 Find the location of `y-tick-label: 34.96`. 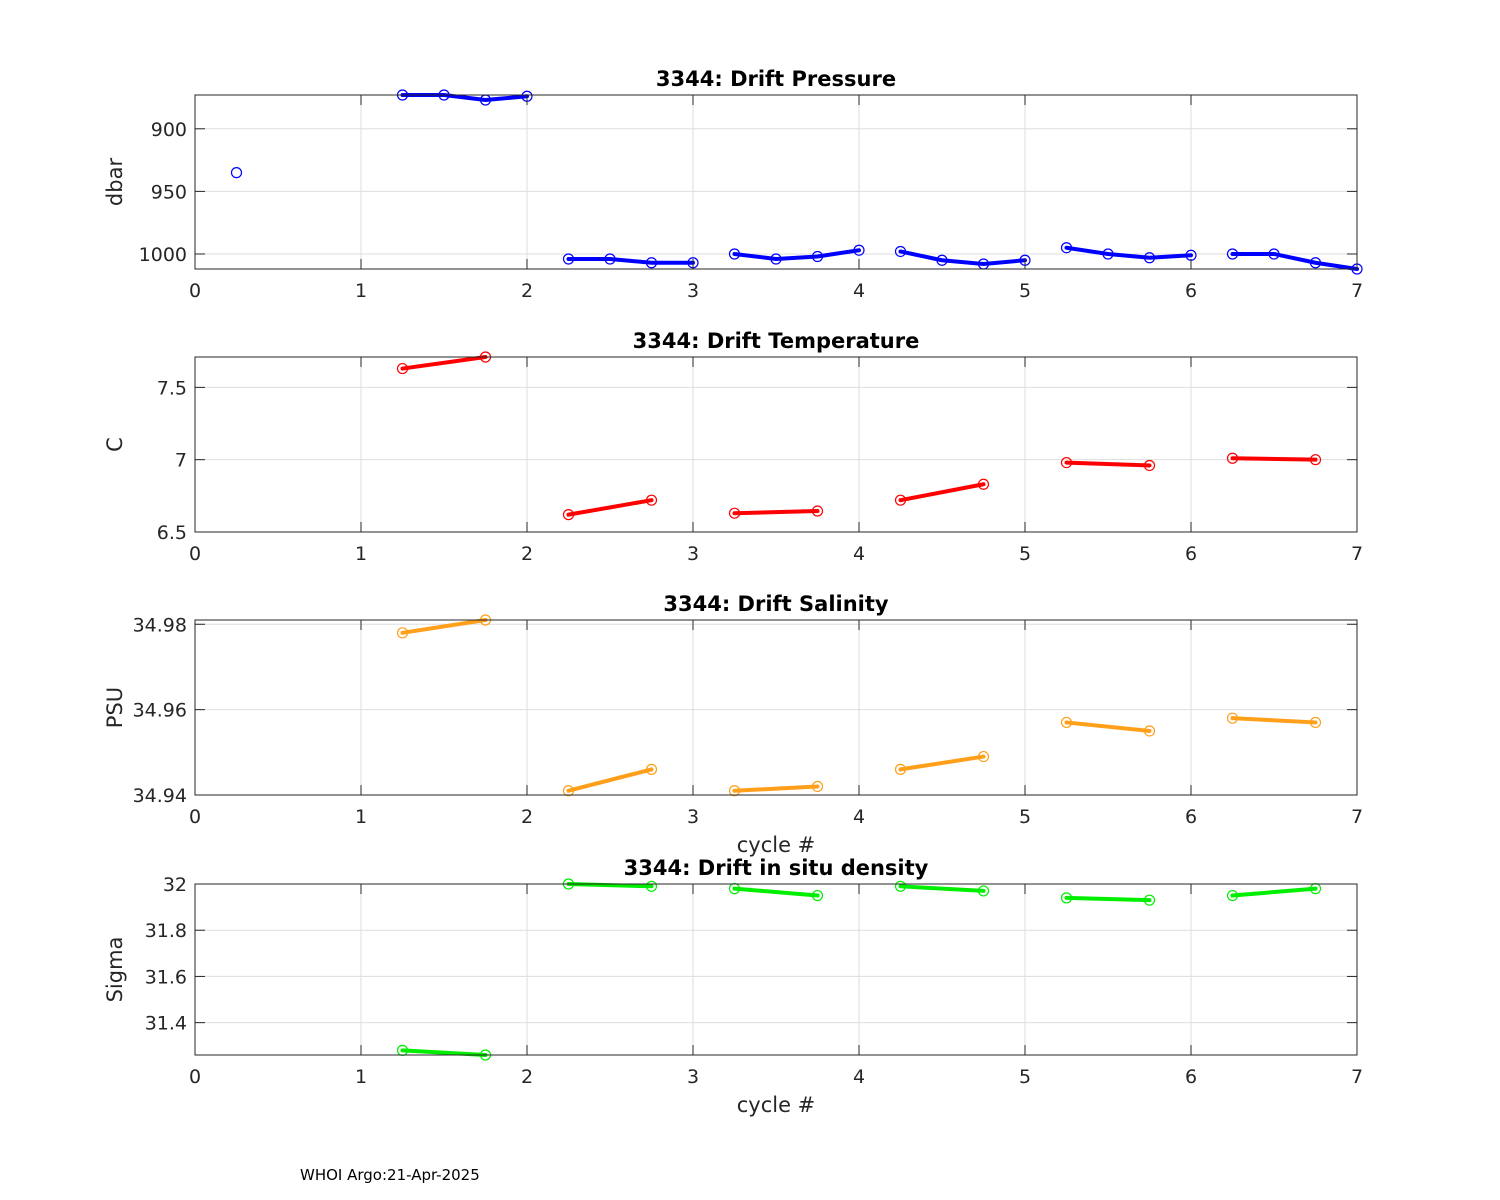

y-tick-label: 34.96 is located at coordinates (160, 711).